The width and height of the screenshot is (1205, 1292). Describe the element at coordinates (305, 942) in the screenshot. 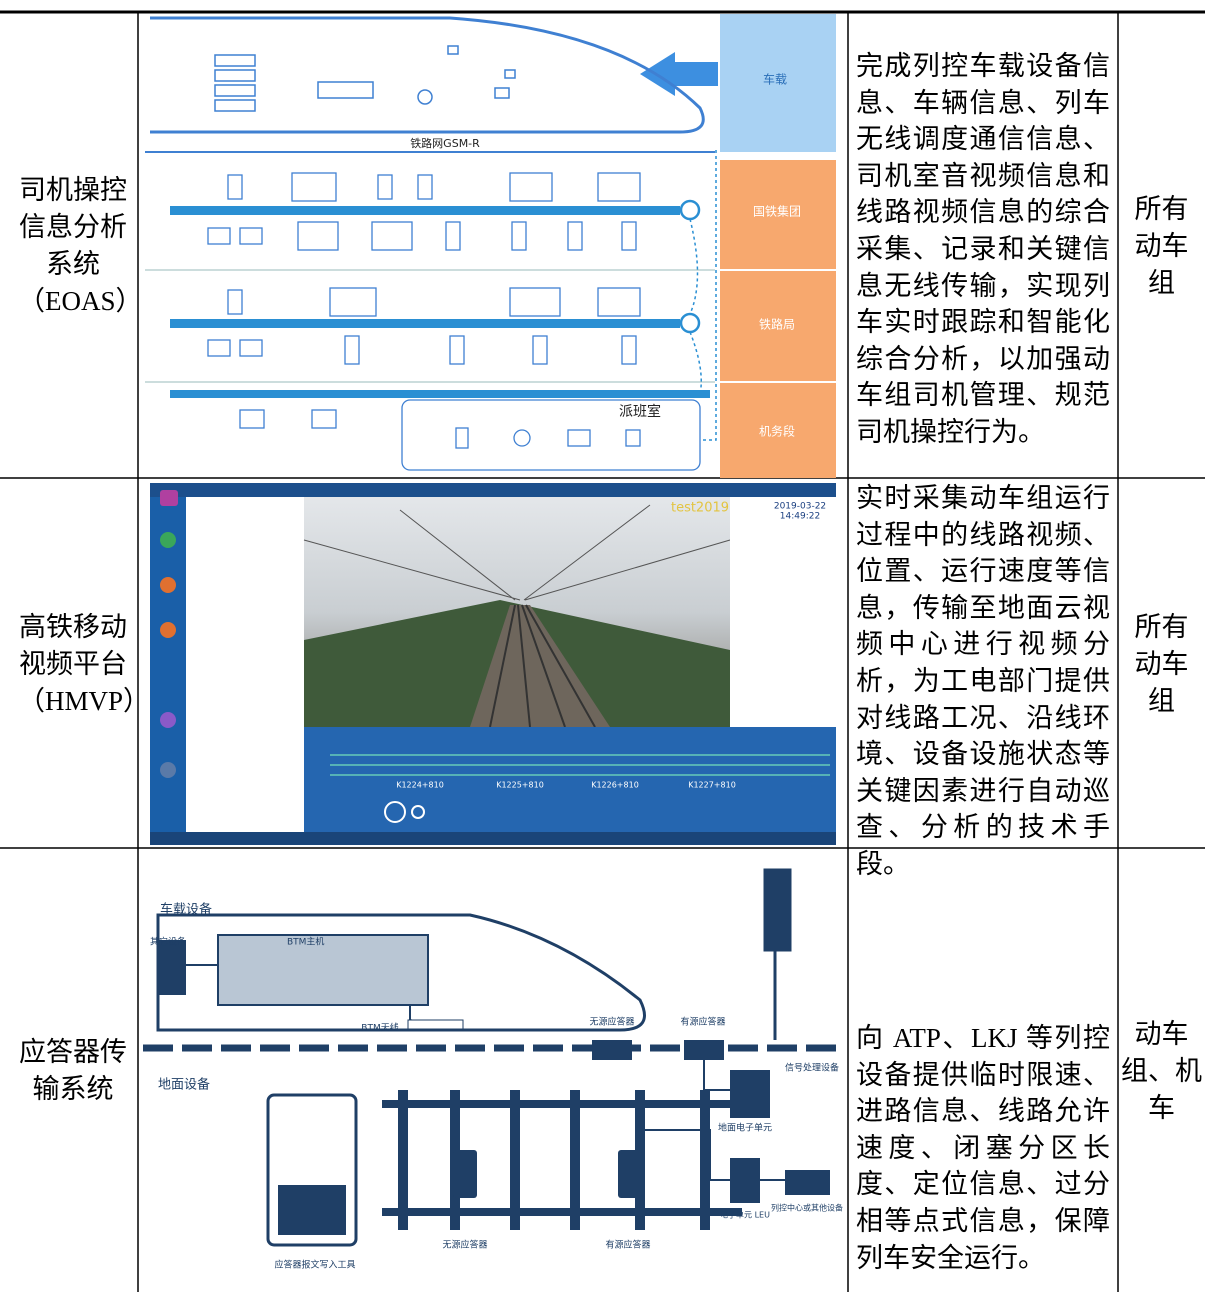

I see `diagram-label: BTM主机` at that location.